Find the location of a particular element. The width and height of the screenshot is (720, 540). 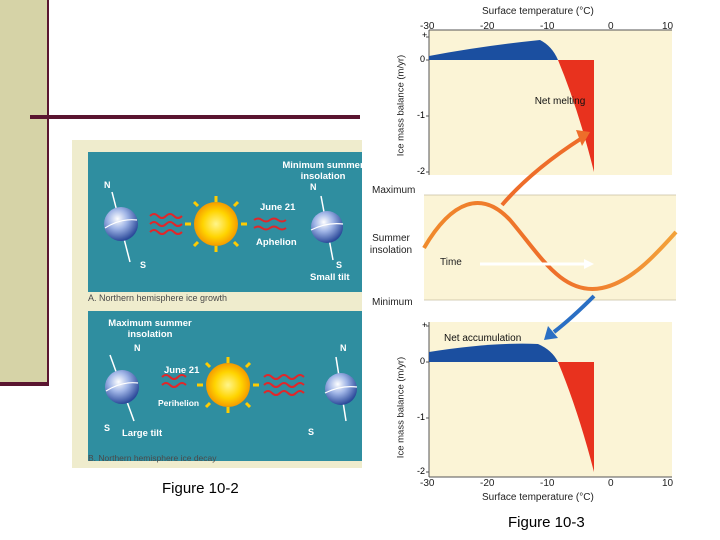

arrow-to-accumulation-head-icon is located at coordinates (551, 333).